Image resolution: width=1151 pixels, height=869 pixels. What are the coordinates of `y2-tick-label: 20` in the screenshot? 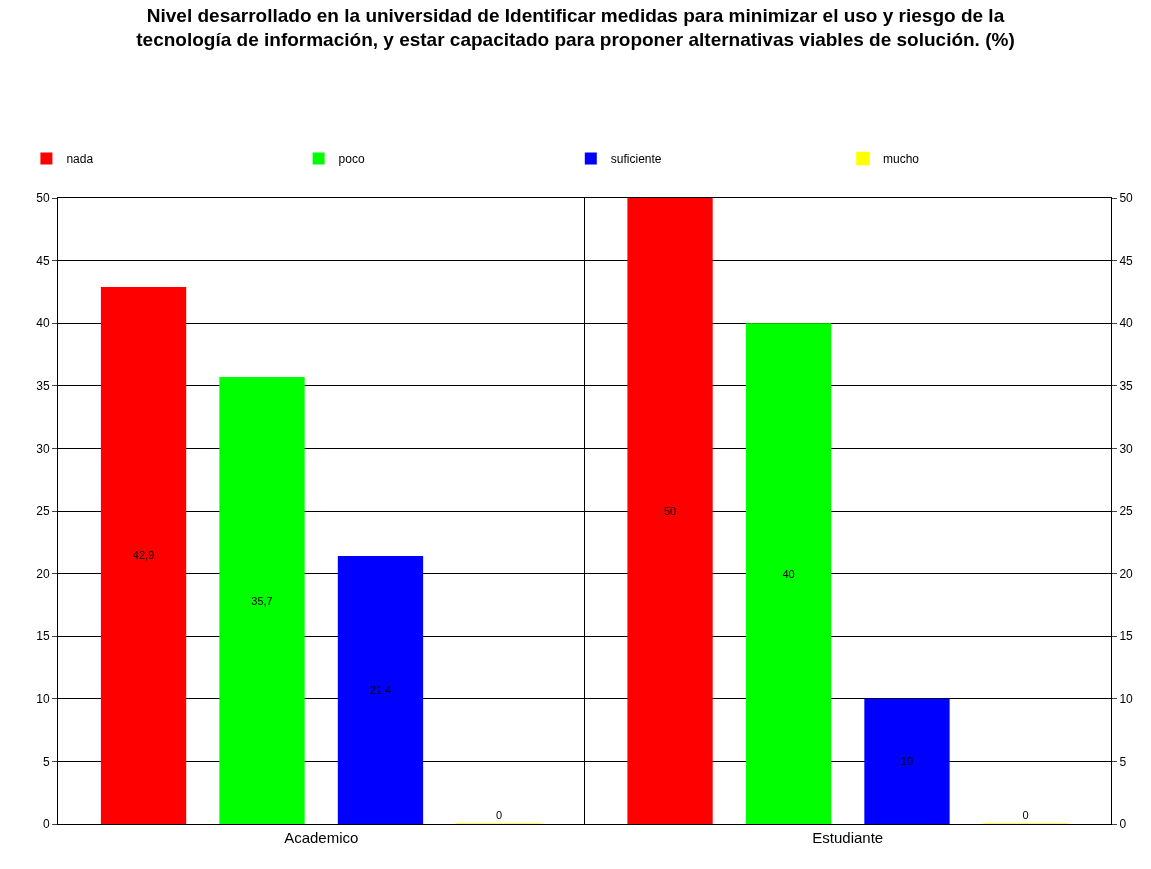 It's located at (1126, 573).